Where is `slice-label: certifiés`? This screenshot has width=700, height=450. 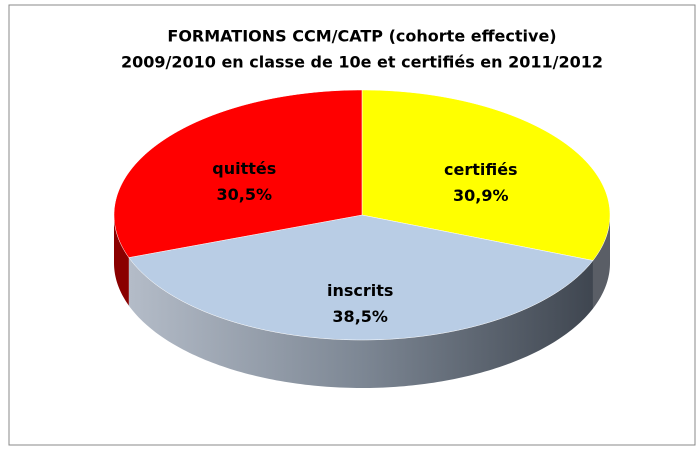 slice-label: certifiés is located at coordinates (481, 169).